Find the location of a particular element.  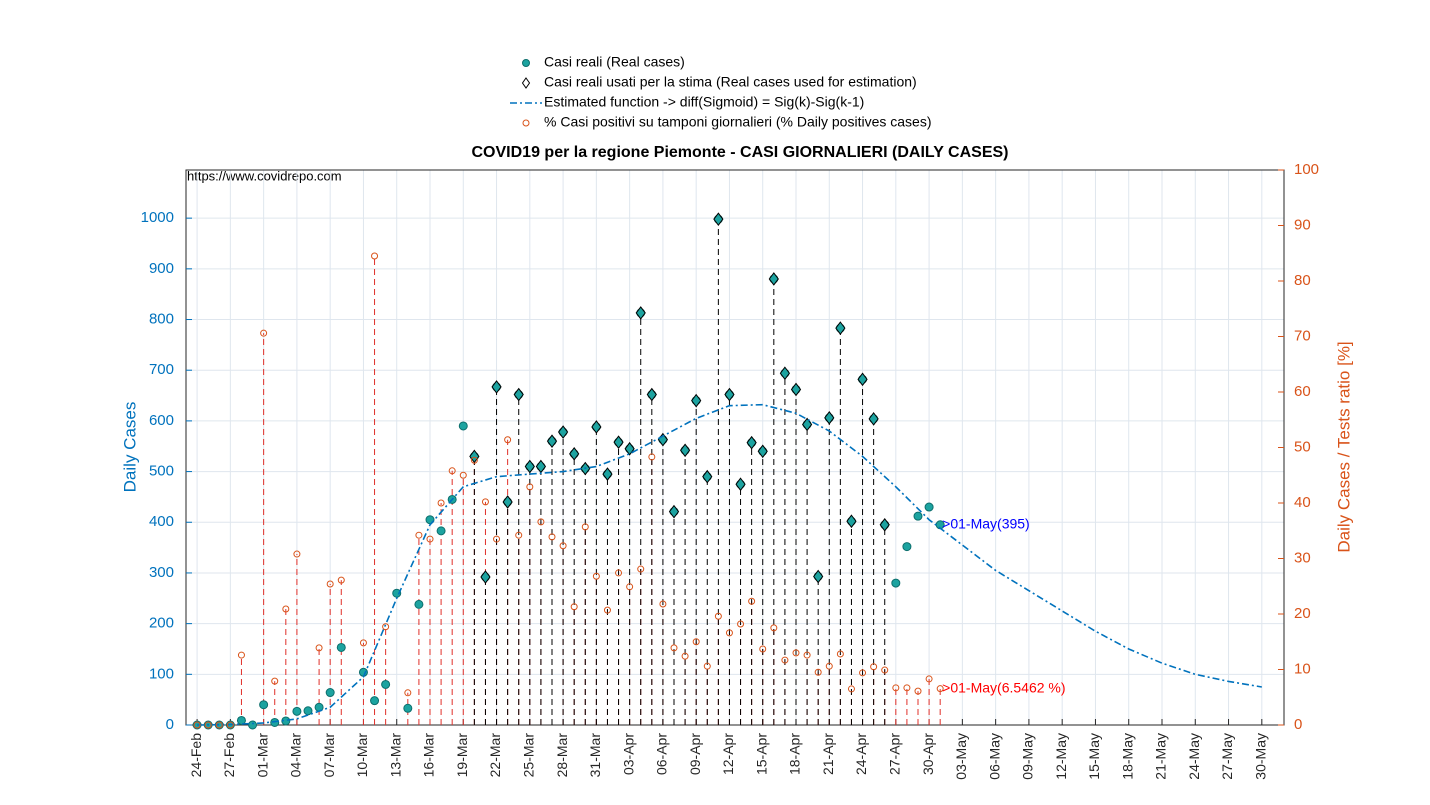

y-tick-label: 500 is located at coordinates (161, 471).